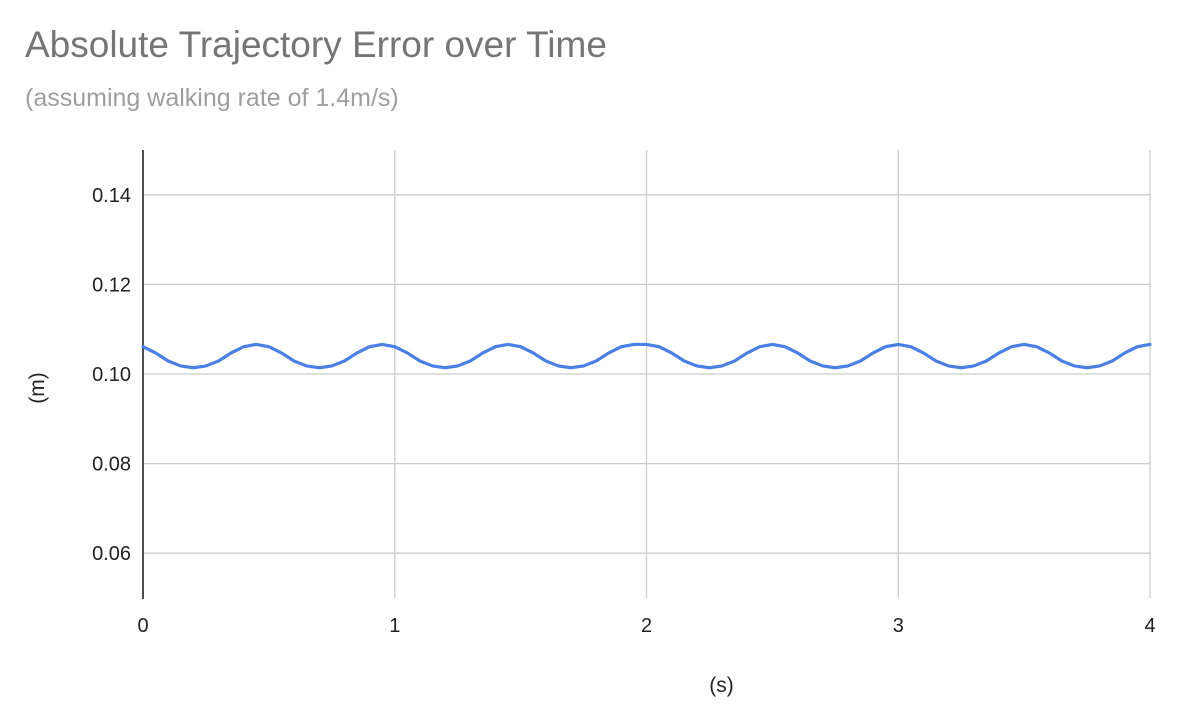 The width and height of the screenshot is (1182, 720). I want to click on y-tick-label: 0.14, so click(111, 196).